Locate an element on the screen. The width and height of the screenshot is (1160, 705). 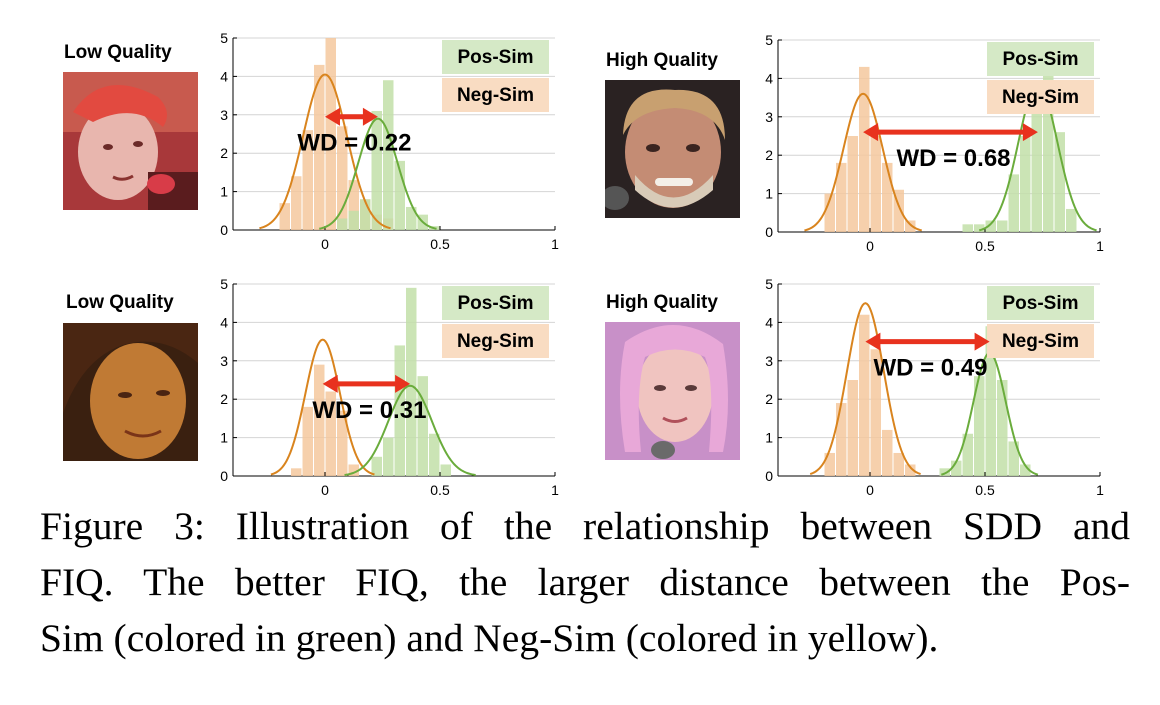
pos-sim-fit-curve is located at coordinates (378, 173).